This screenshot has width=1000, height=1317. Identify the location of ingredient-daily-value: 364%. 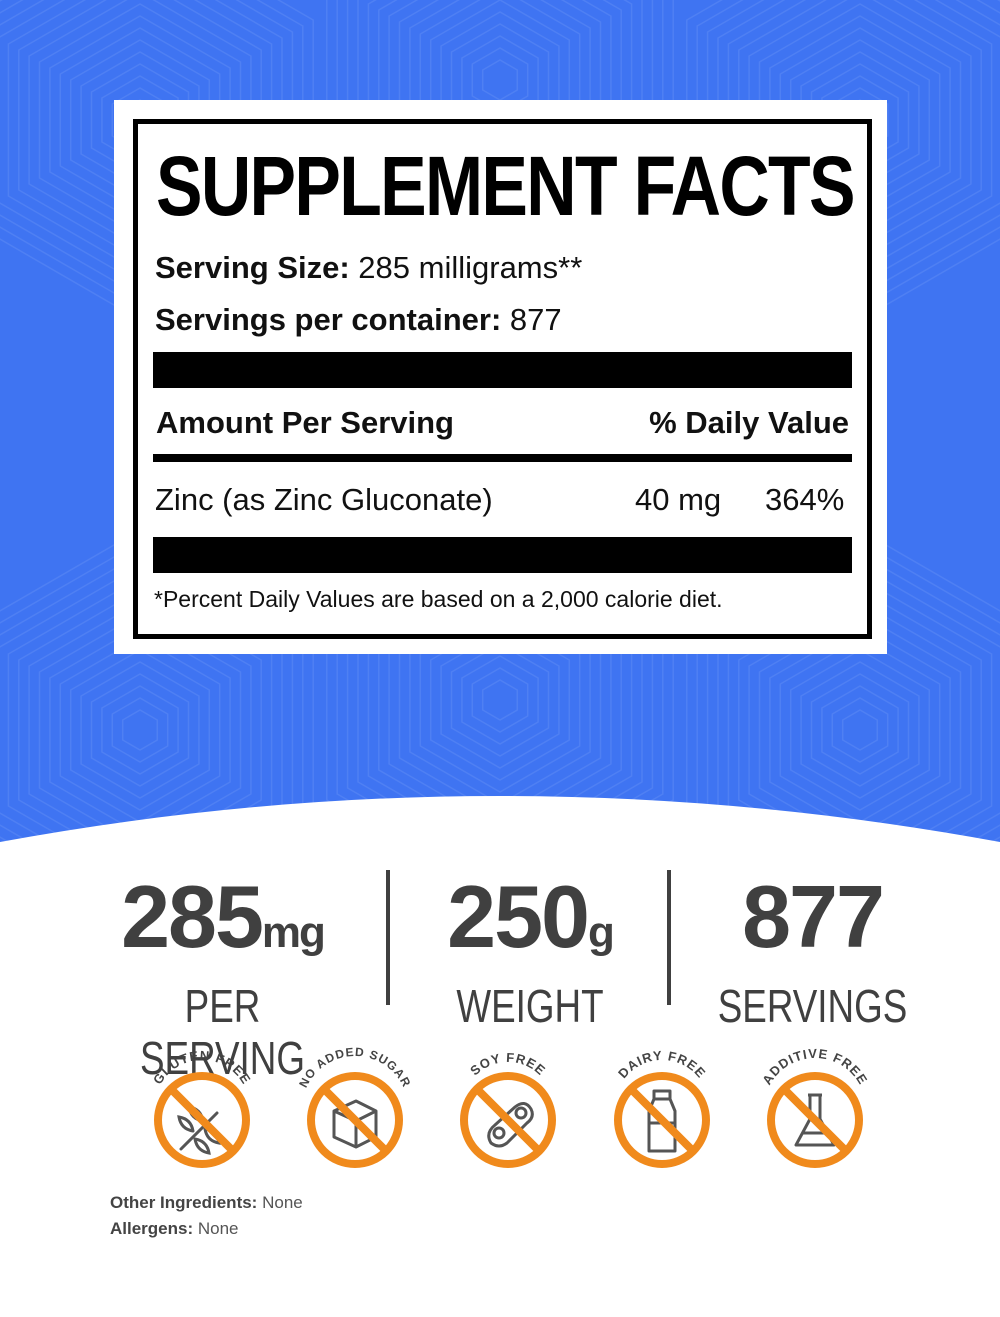
(805, 499).